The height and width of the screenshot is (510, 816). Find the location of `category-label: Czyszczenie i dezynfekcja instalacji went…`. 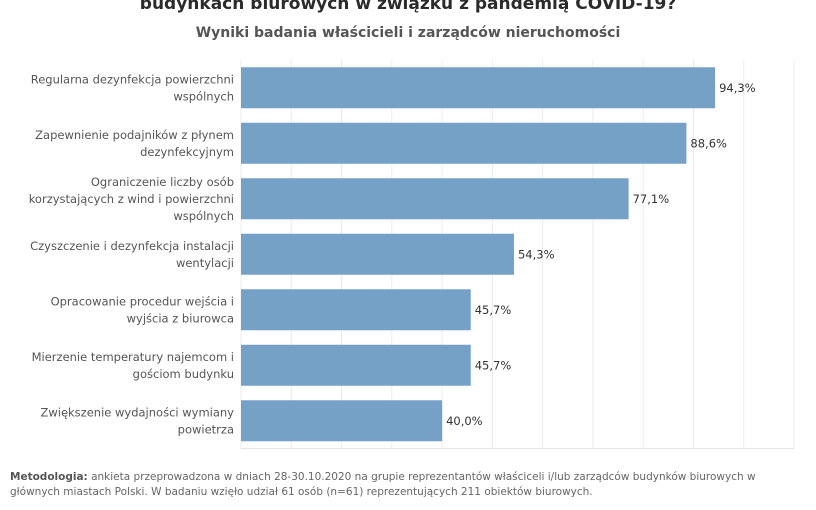

category-label: Czyszczenie i dezynfekcja instalacji went… is located at coordinates (132, 254).